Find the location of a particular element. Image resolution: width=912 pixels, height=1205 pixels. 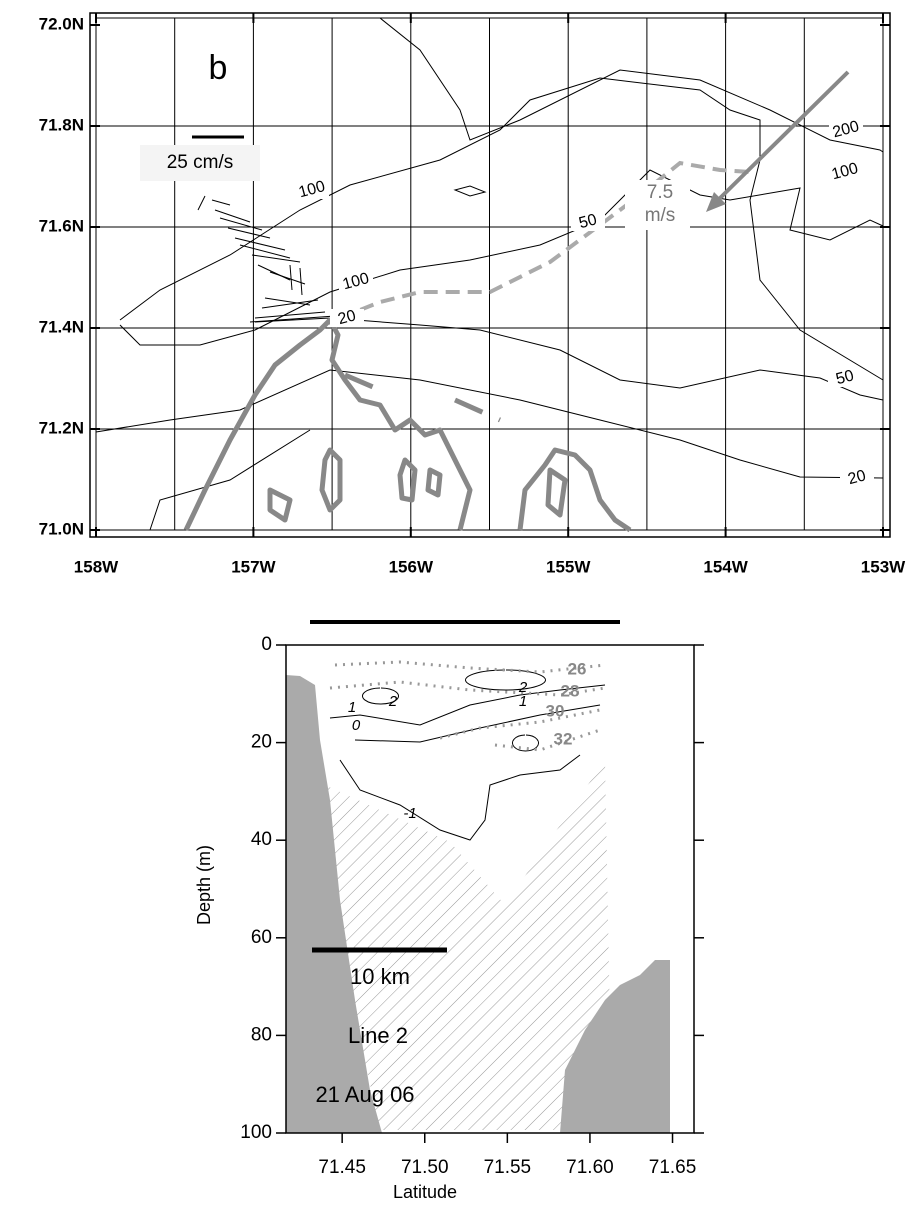

y-tick-label: 100 is located at coordinates (256, 1132).